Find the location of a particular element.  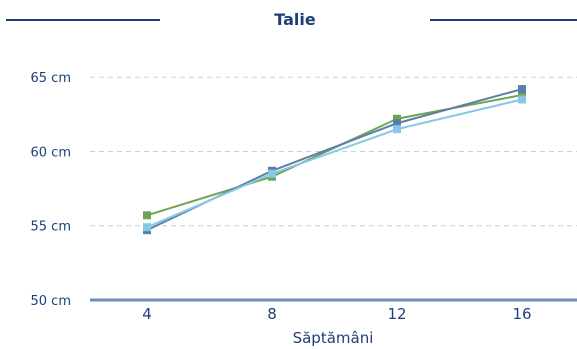

y-tick-label: 60 cm is located at coordinates (51, 152).